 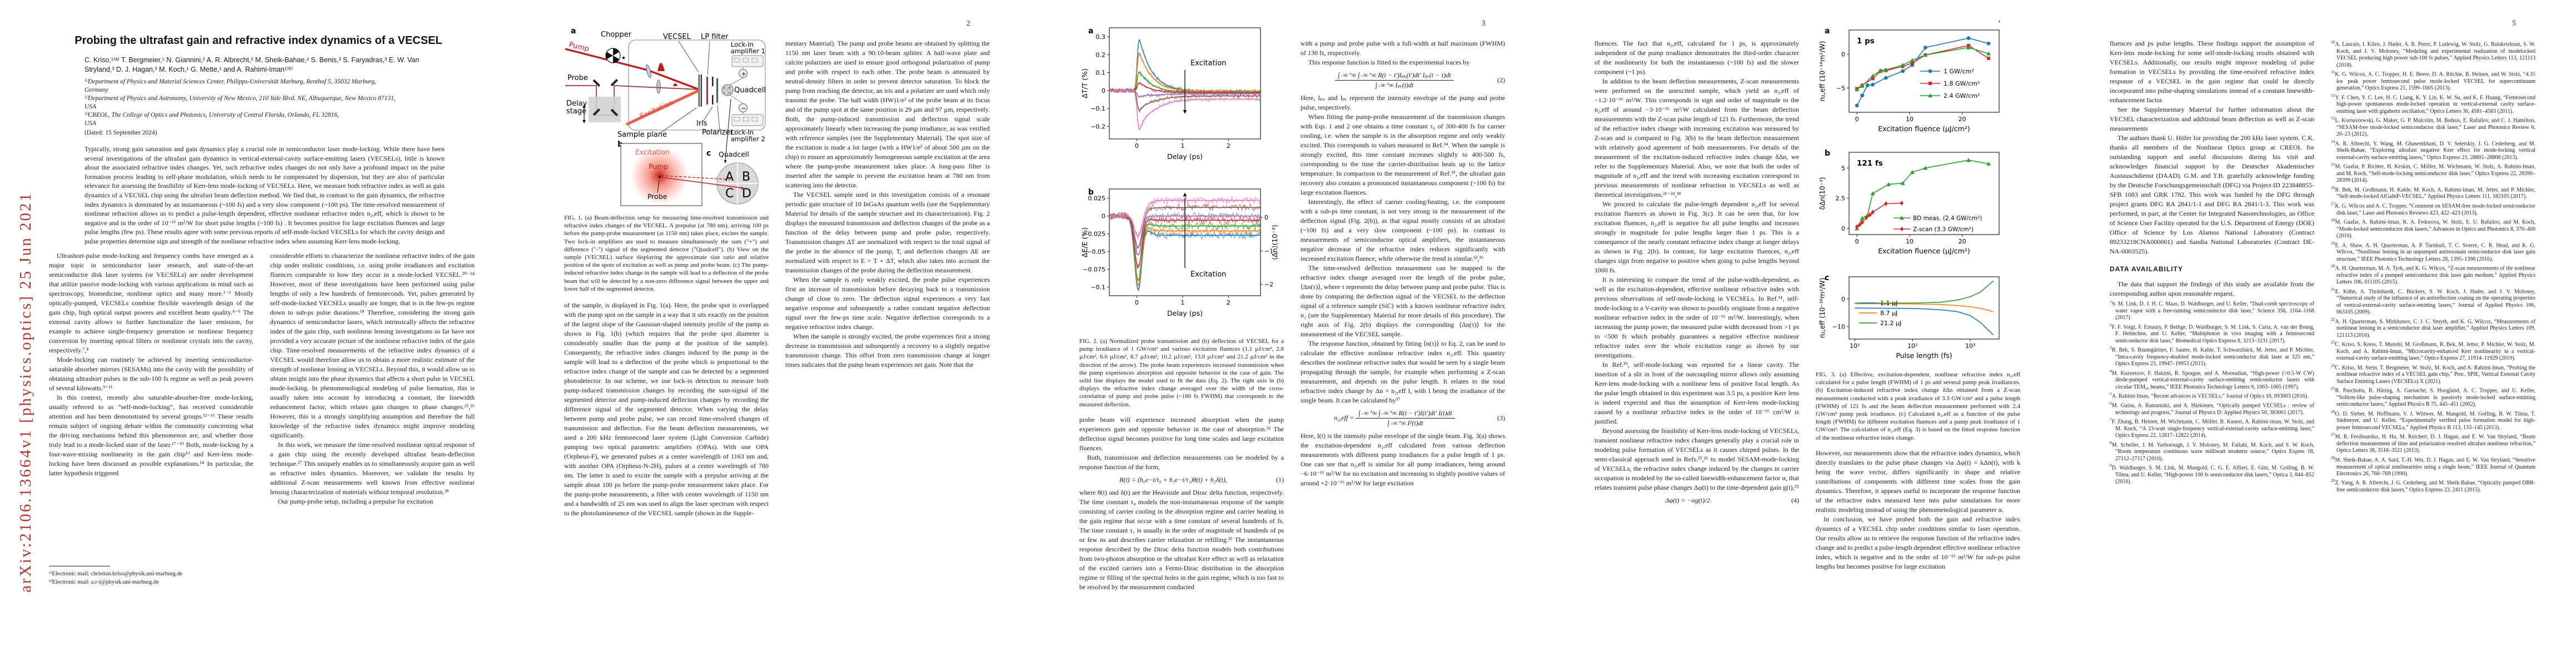 I want to click on lockin2-label2: amplifier 2, so click(x=748, y=139).